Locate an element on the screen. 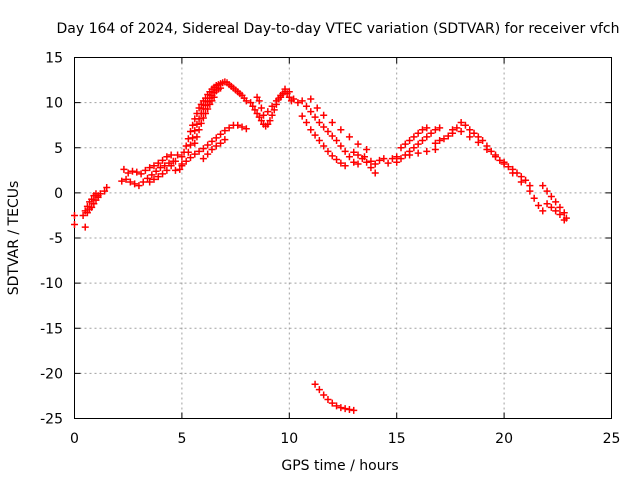 This screenshot has height=480, width=640. y-tick-label: 15 is located at coordinates (54, 59).